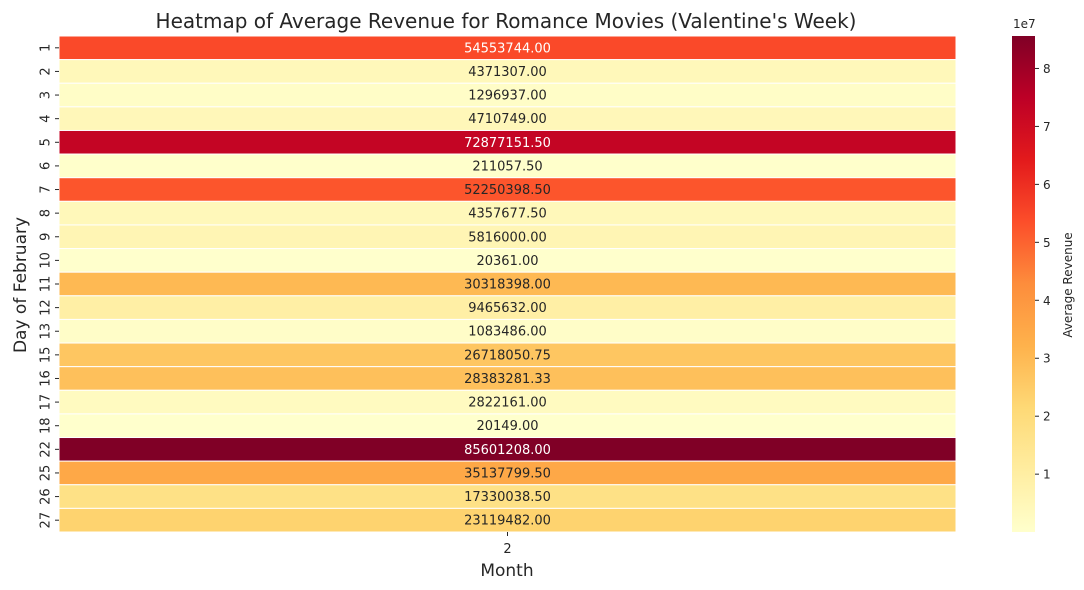 The width and height of the screenshot is (1084, 590). Describe the element at coordinates (1023, 284) in the screenshot. I see `colorbar-gradient` at that location.